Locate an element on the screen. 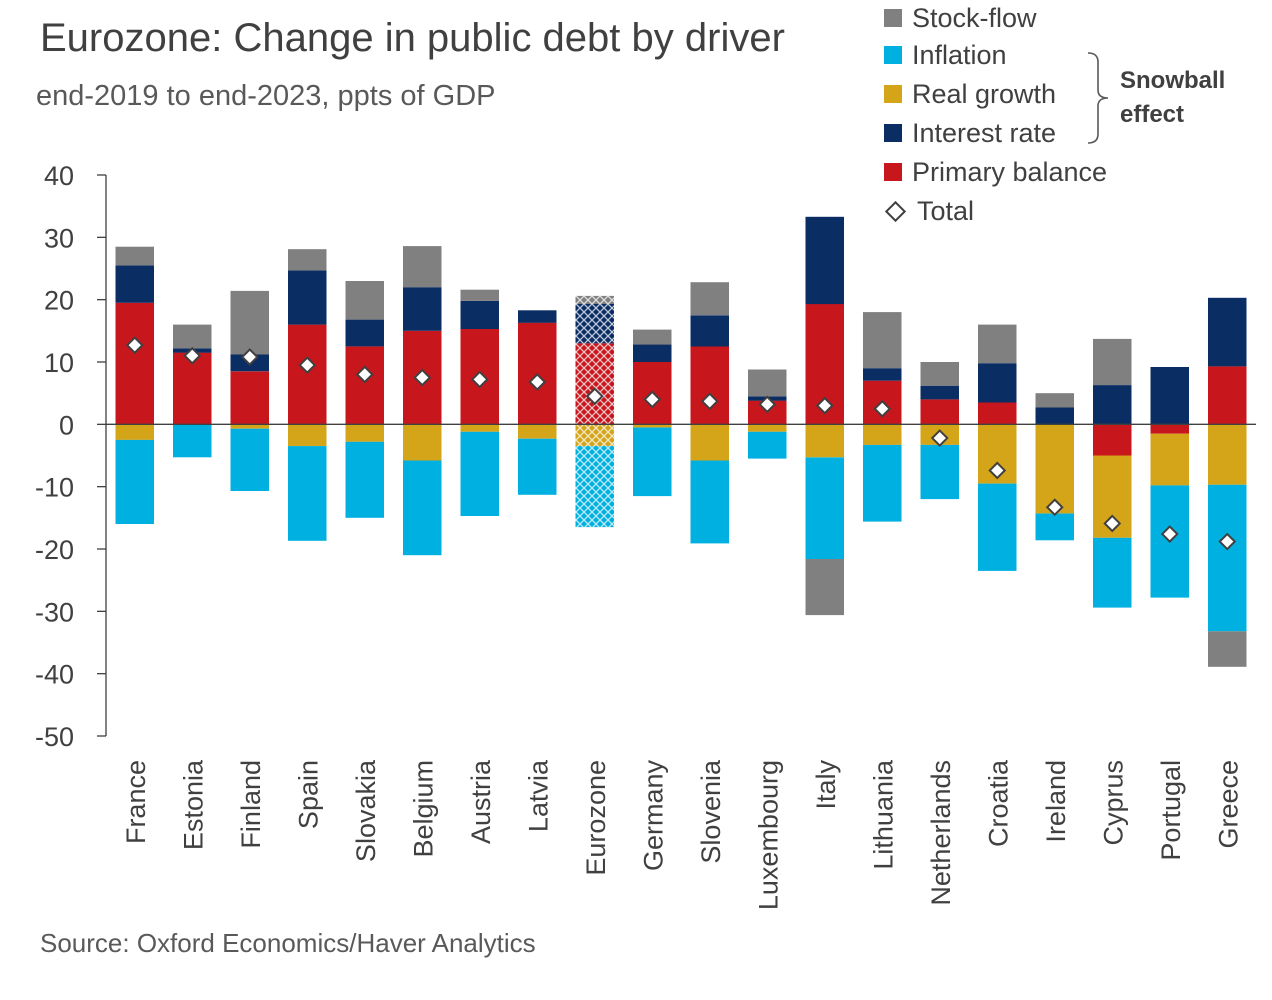 The height and width of the screenshot is (1000, 1272). legend-item-total: Total is located at coordinates (929, 211).